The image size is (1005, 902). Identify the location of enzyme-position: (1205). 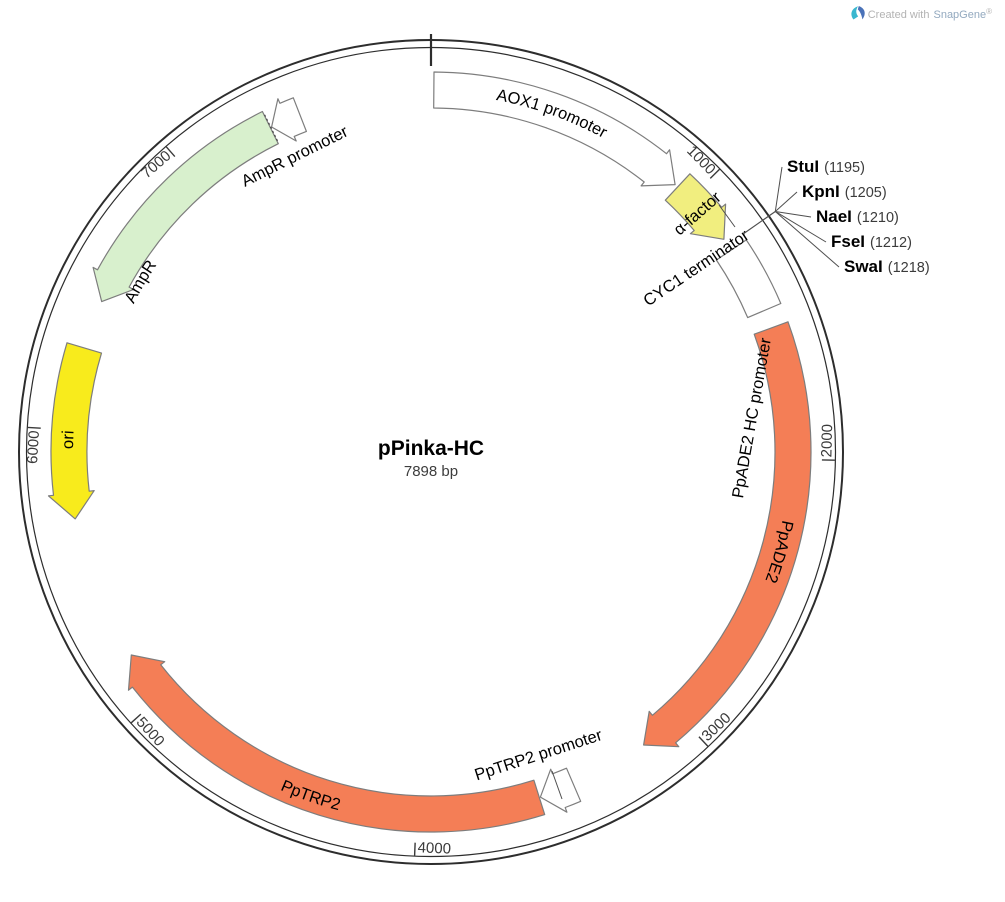
(866, 193).